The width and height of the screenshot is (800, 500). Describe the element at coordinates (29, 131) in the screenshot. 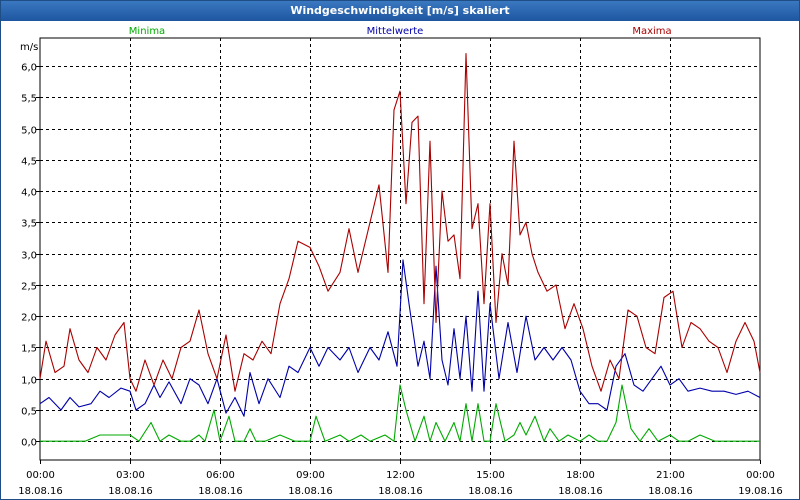

I see `y-tick-label: 5,0` at that location.